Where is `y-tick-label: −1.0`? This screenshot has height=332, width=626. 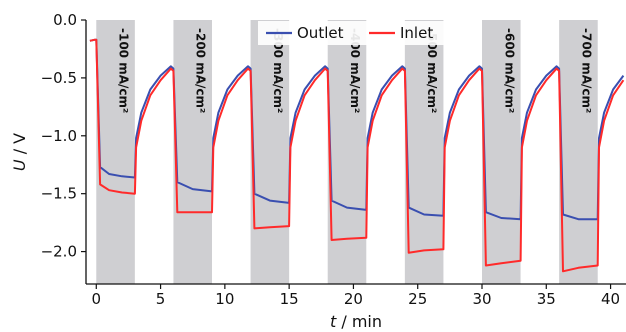 y-tick-label: −1.0 is located at coordinates (59, 136).